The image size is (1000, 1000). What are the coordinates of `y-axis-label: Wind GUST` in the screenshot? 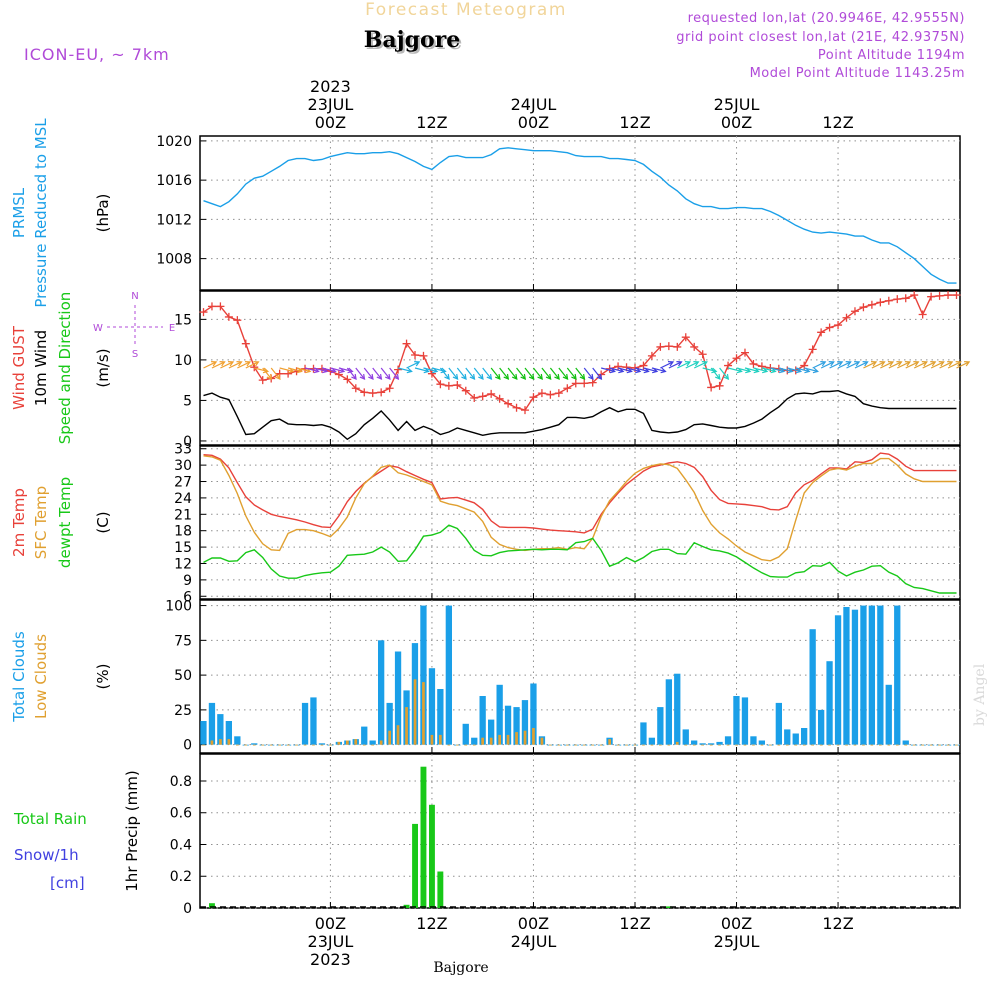 It's located at (19, 367).